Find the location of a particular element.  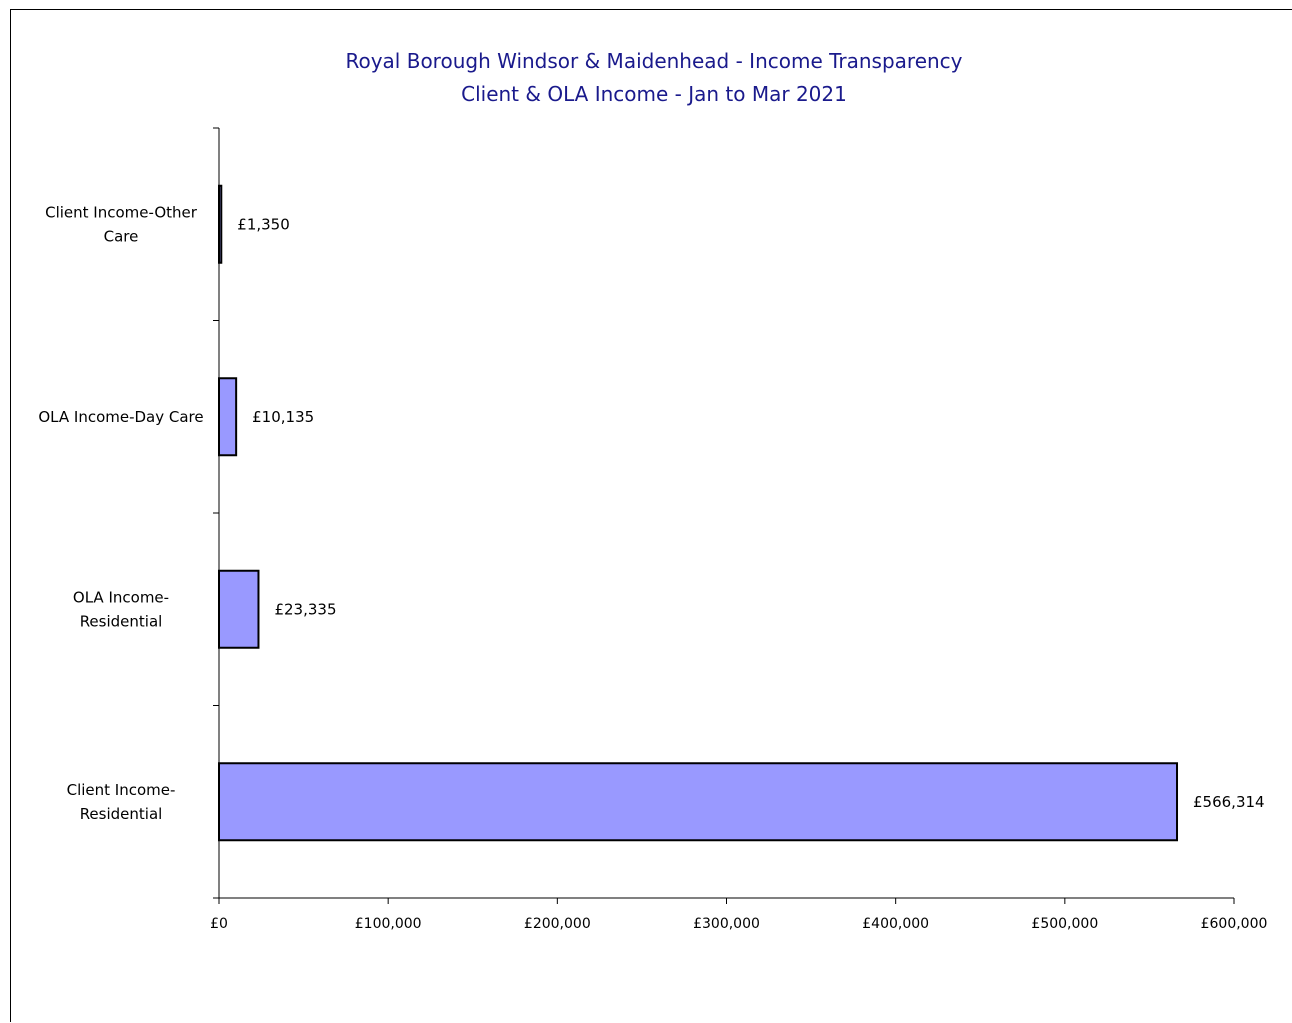

x-tick-label: £600,000 is located at coordinates (1234, 924).